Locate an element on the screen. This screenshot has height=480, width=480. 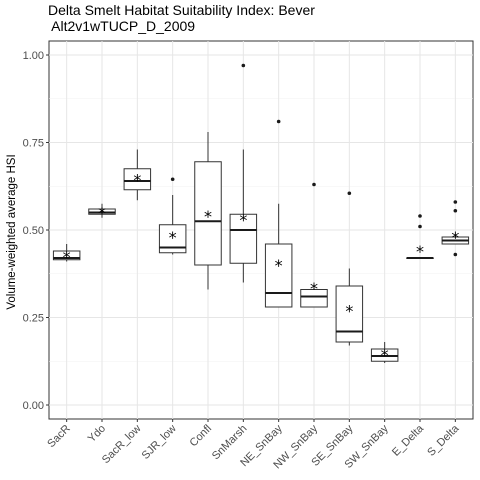
box-group-confl: * is located at coordinates (208, 211).